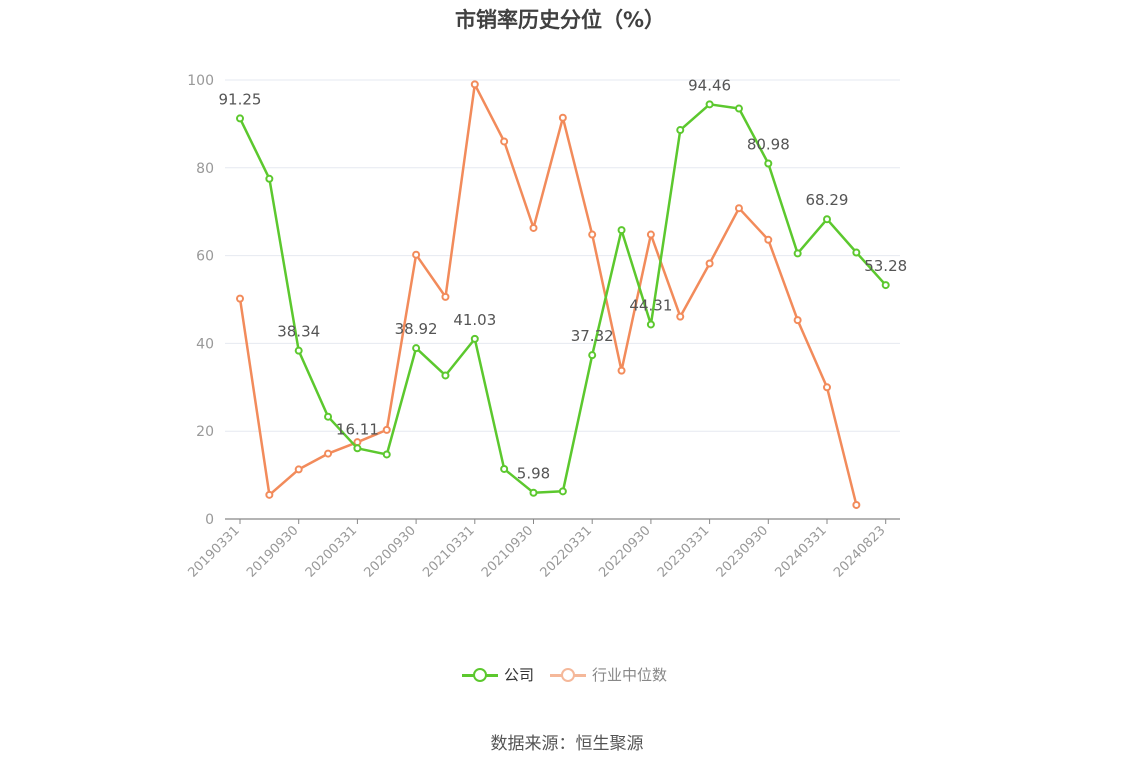 This screenshot has height=766, width=1134. What do you see at coordinates (205, 344) in the screenshot?
I see `y-tick-label: 40` at bounding box center [205, 344].